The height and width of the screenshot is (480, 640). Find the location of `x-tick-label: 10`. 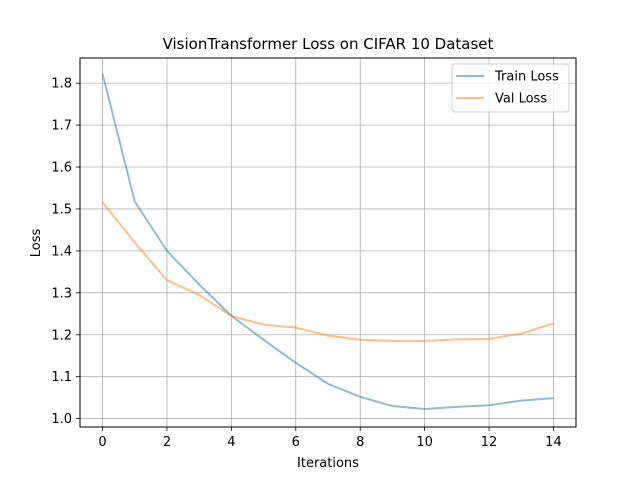

x-tick-label: 10 is located at coordinates (424, 442).